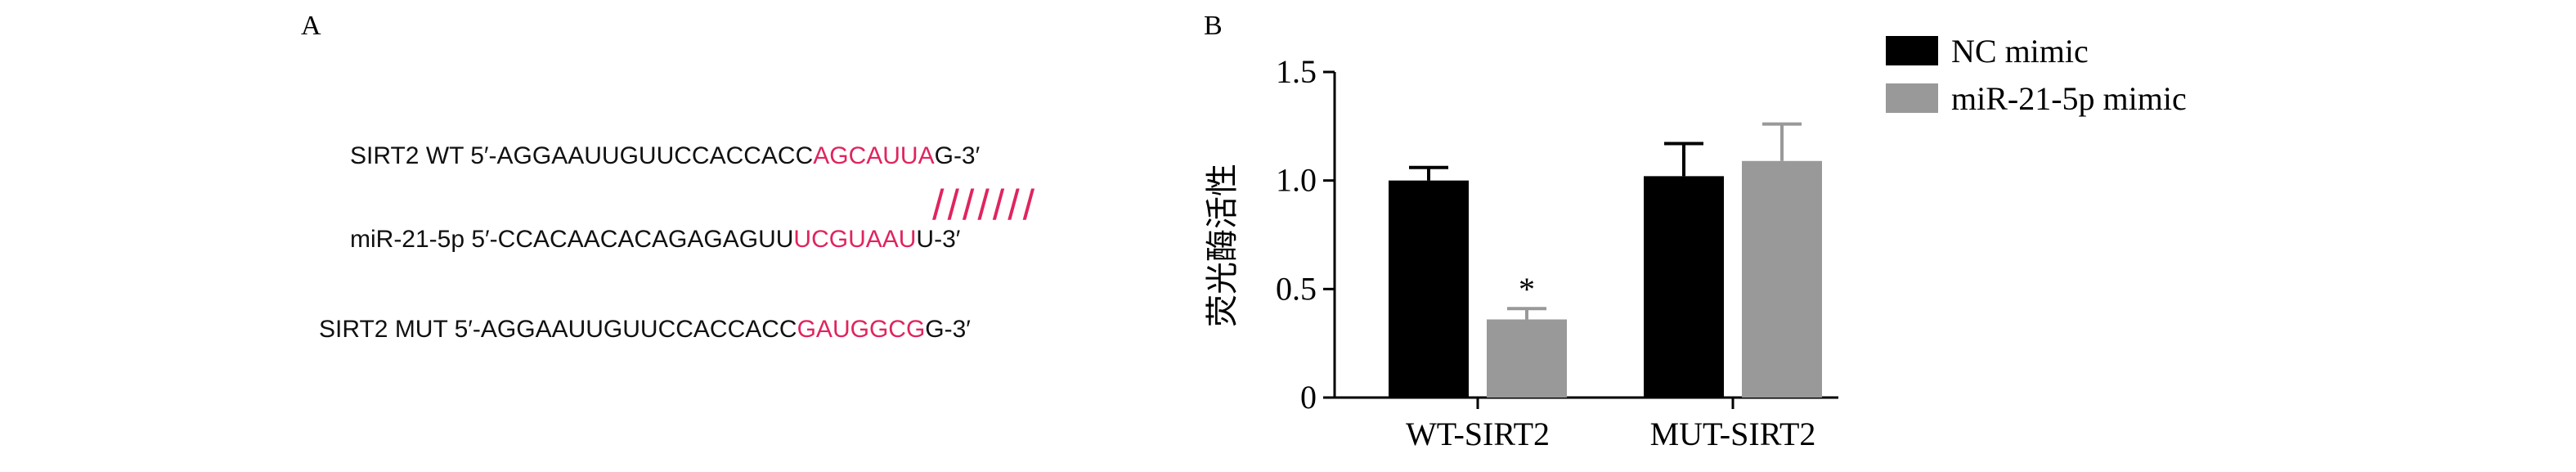  What do you see at coordinates (1297, 180) in the screenshot?
I see `y-tick-label: 1.0` at bounding box center [1297, 180].